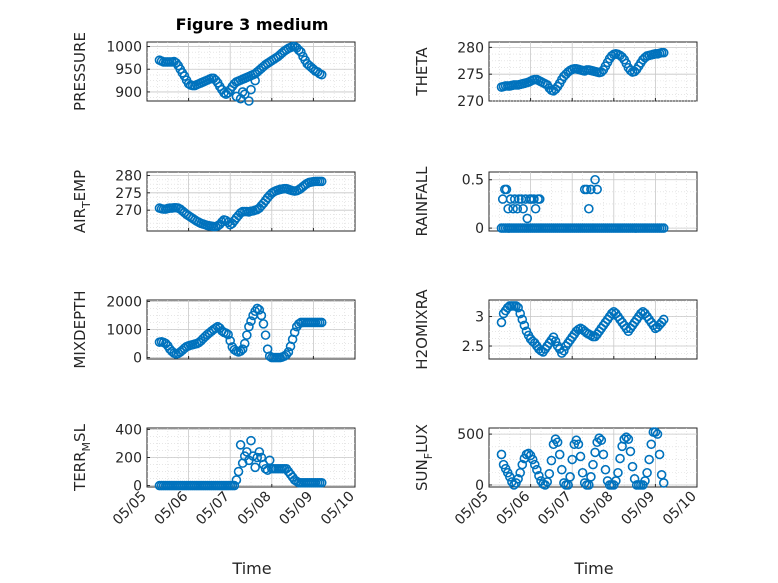  Describe the element at coordinates (255, 509) in the screenshot. I see `x-tick-label: 05/08` at that location.